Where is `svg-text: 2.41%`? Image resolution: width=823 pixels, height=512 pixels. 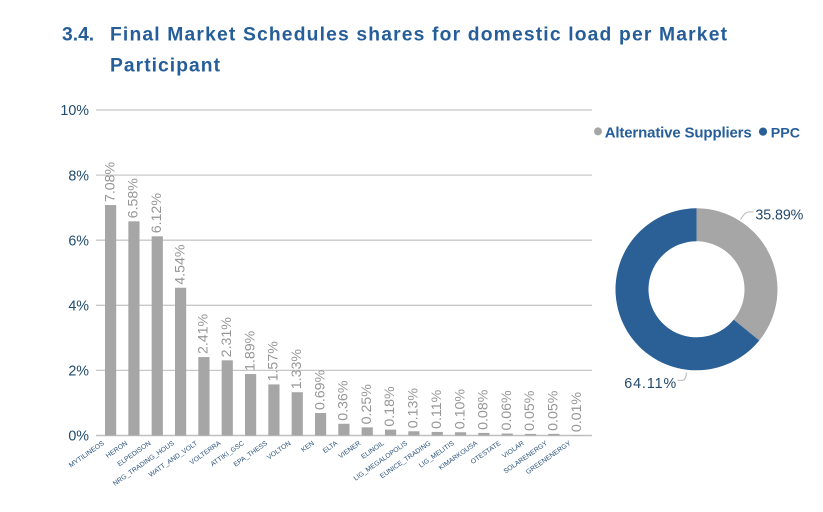
svg-text: 2.41% is located at coordinates (204, 333).